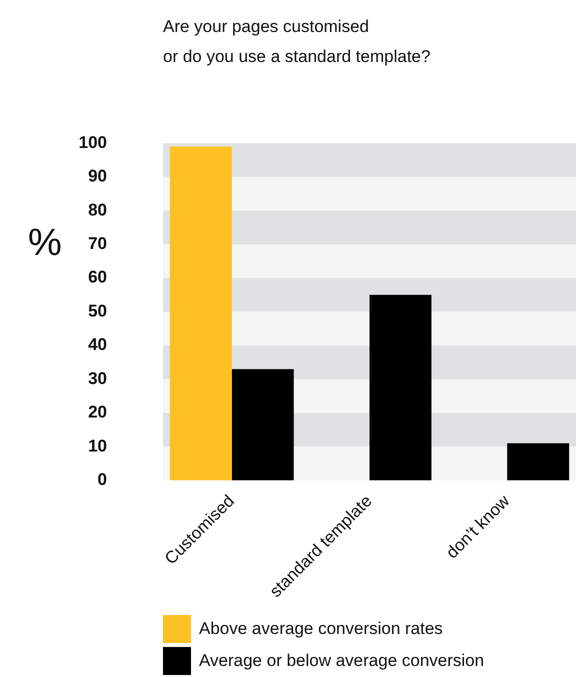 The width and height of the screenshot is (576, 677). What do you see at coordinates (102, 480) in the screenshot?
I see `y-tick-label: 0` at bounding box center [102, 480].